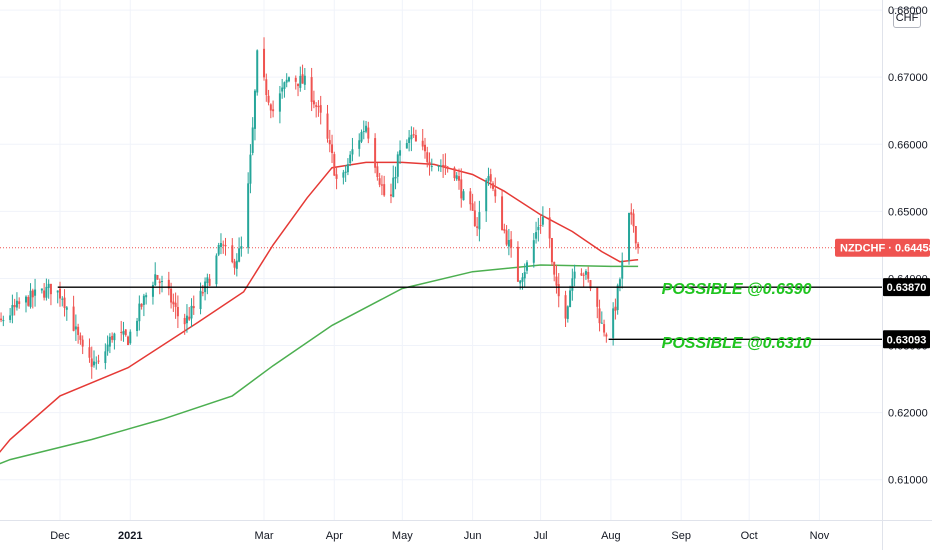 This screenshot has height=550, width=932. I want to click on x-tick-label: Apr, so click(334, 536).